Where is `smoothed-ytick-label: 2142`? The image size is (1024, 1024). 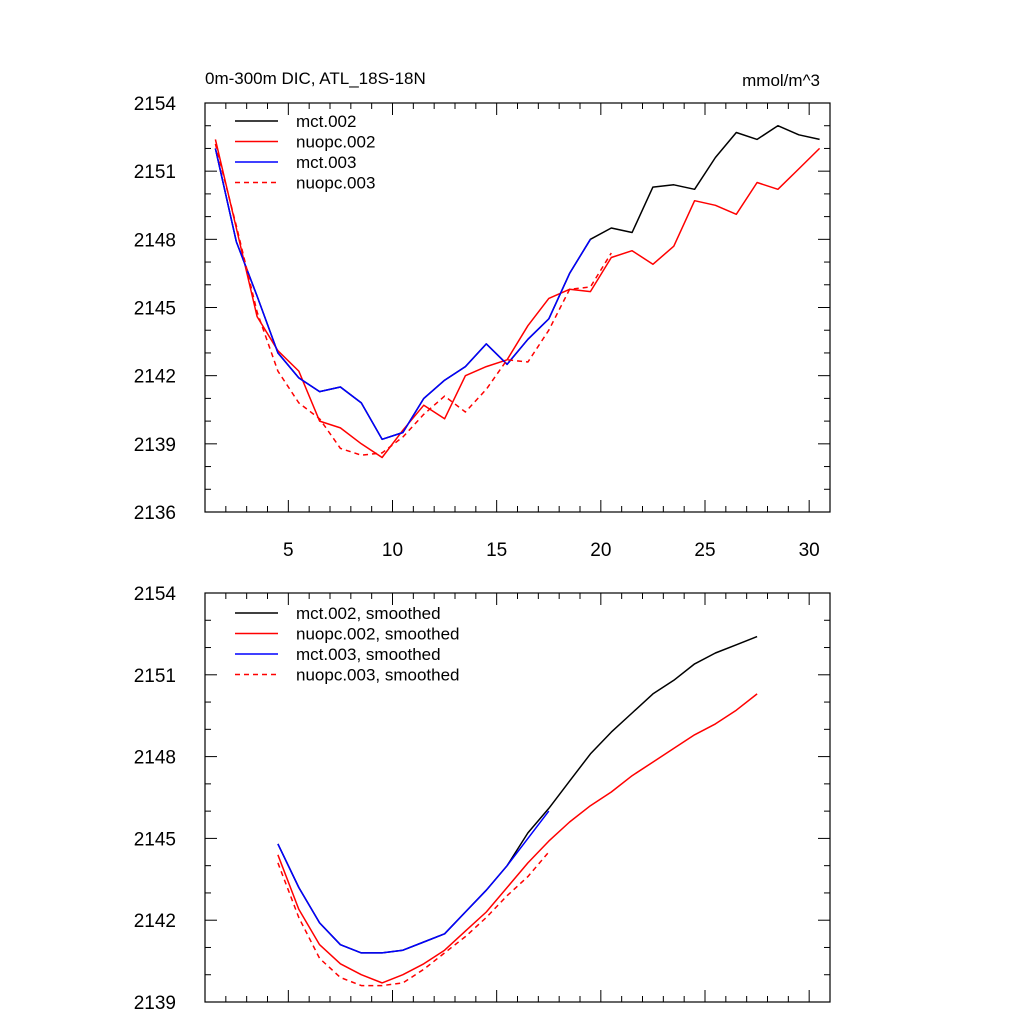
smoothed-ytick-label: 2142 is located at coordinates (155, 921).